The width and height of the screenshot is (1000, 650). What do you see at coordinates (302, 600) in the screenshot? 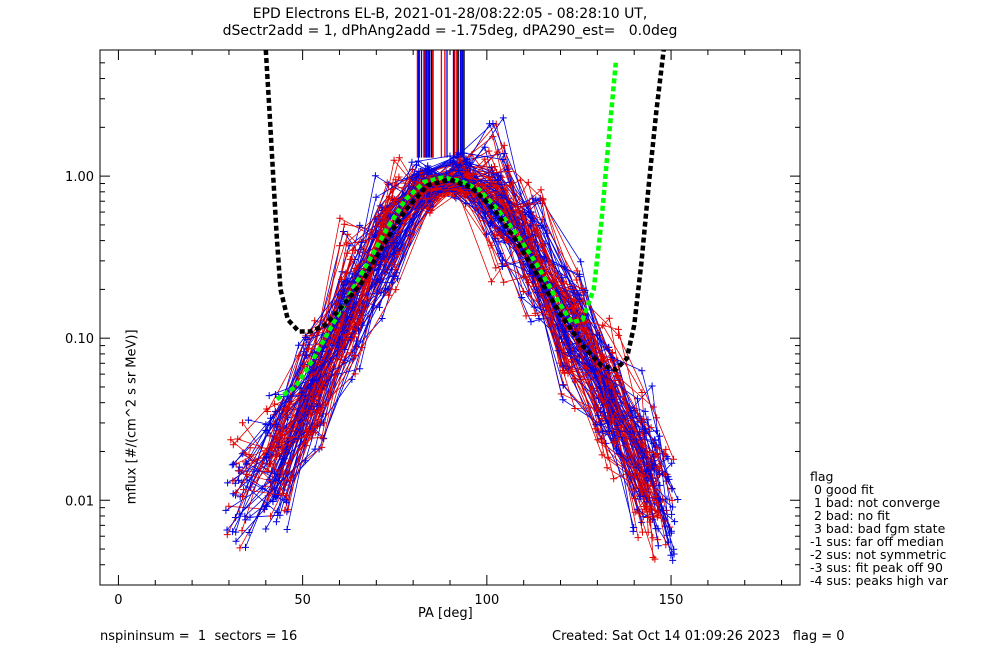
I see `x-tick-label: 50` at bounding box center [302, 600].